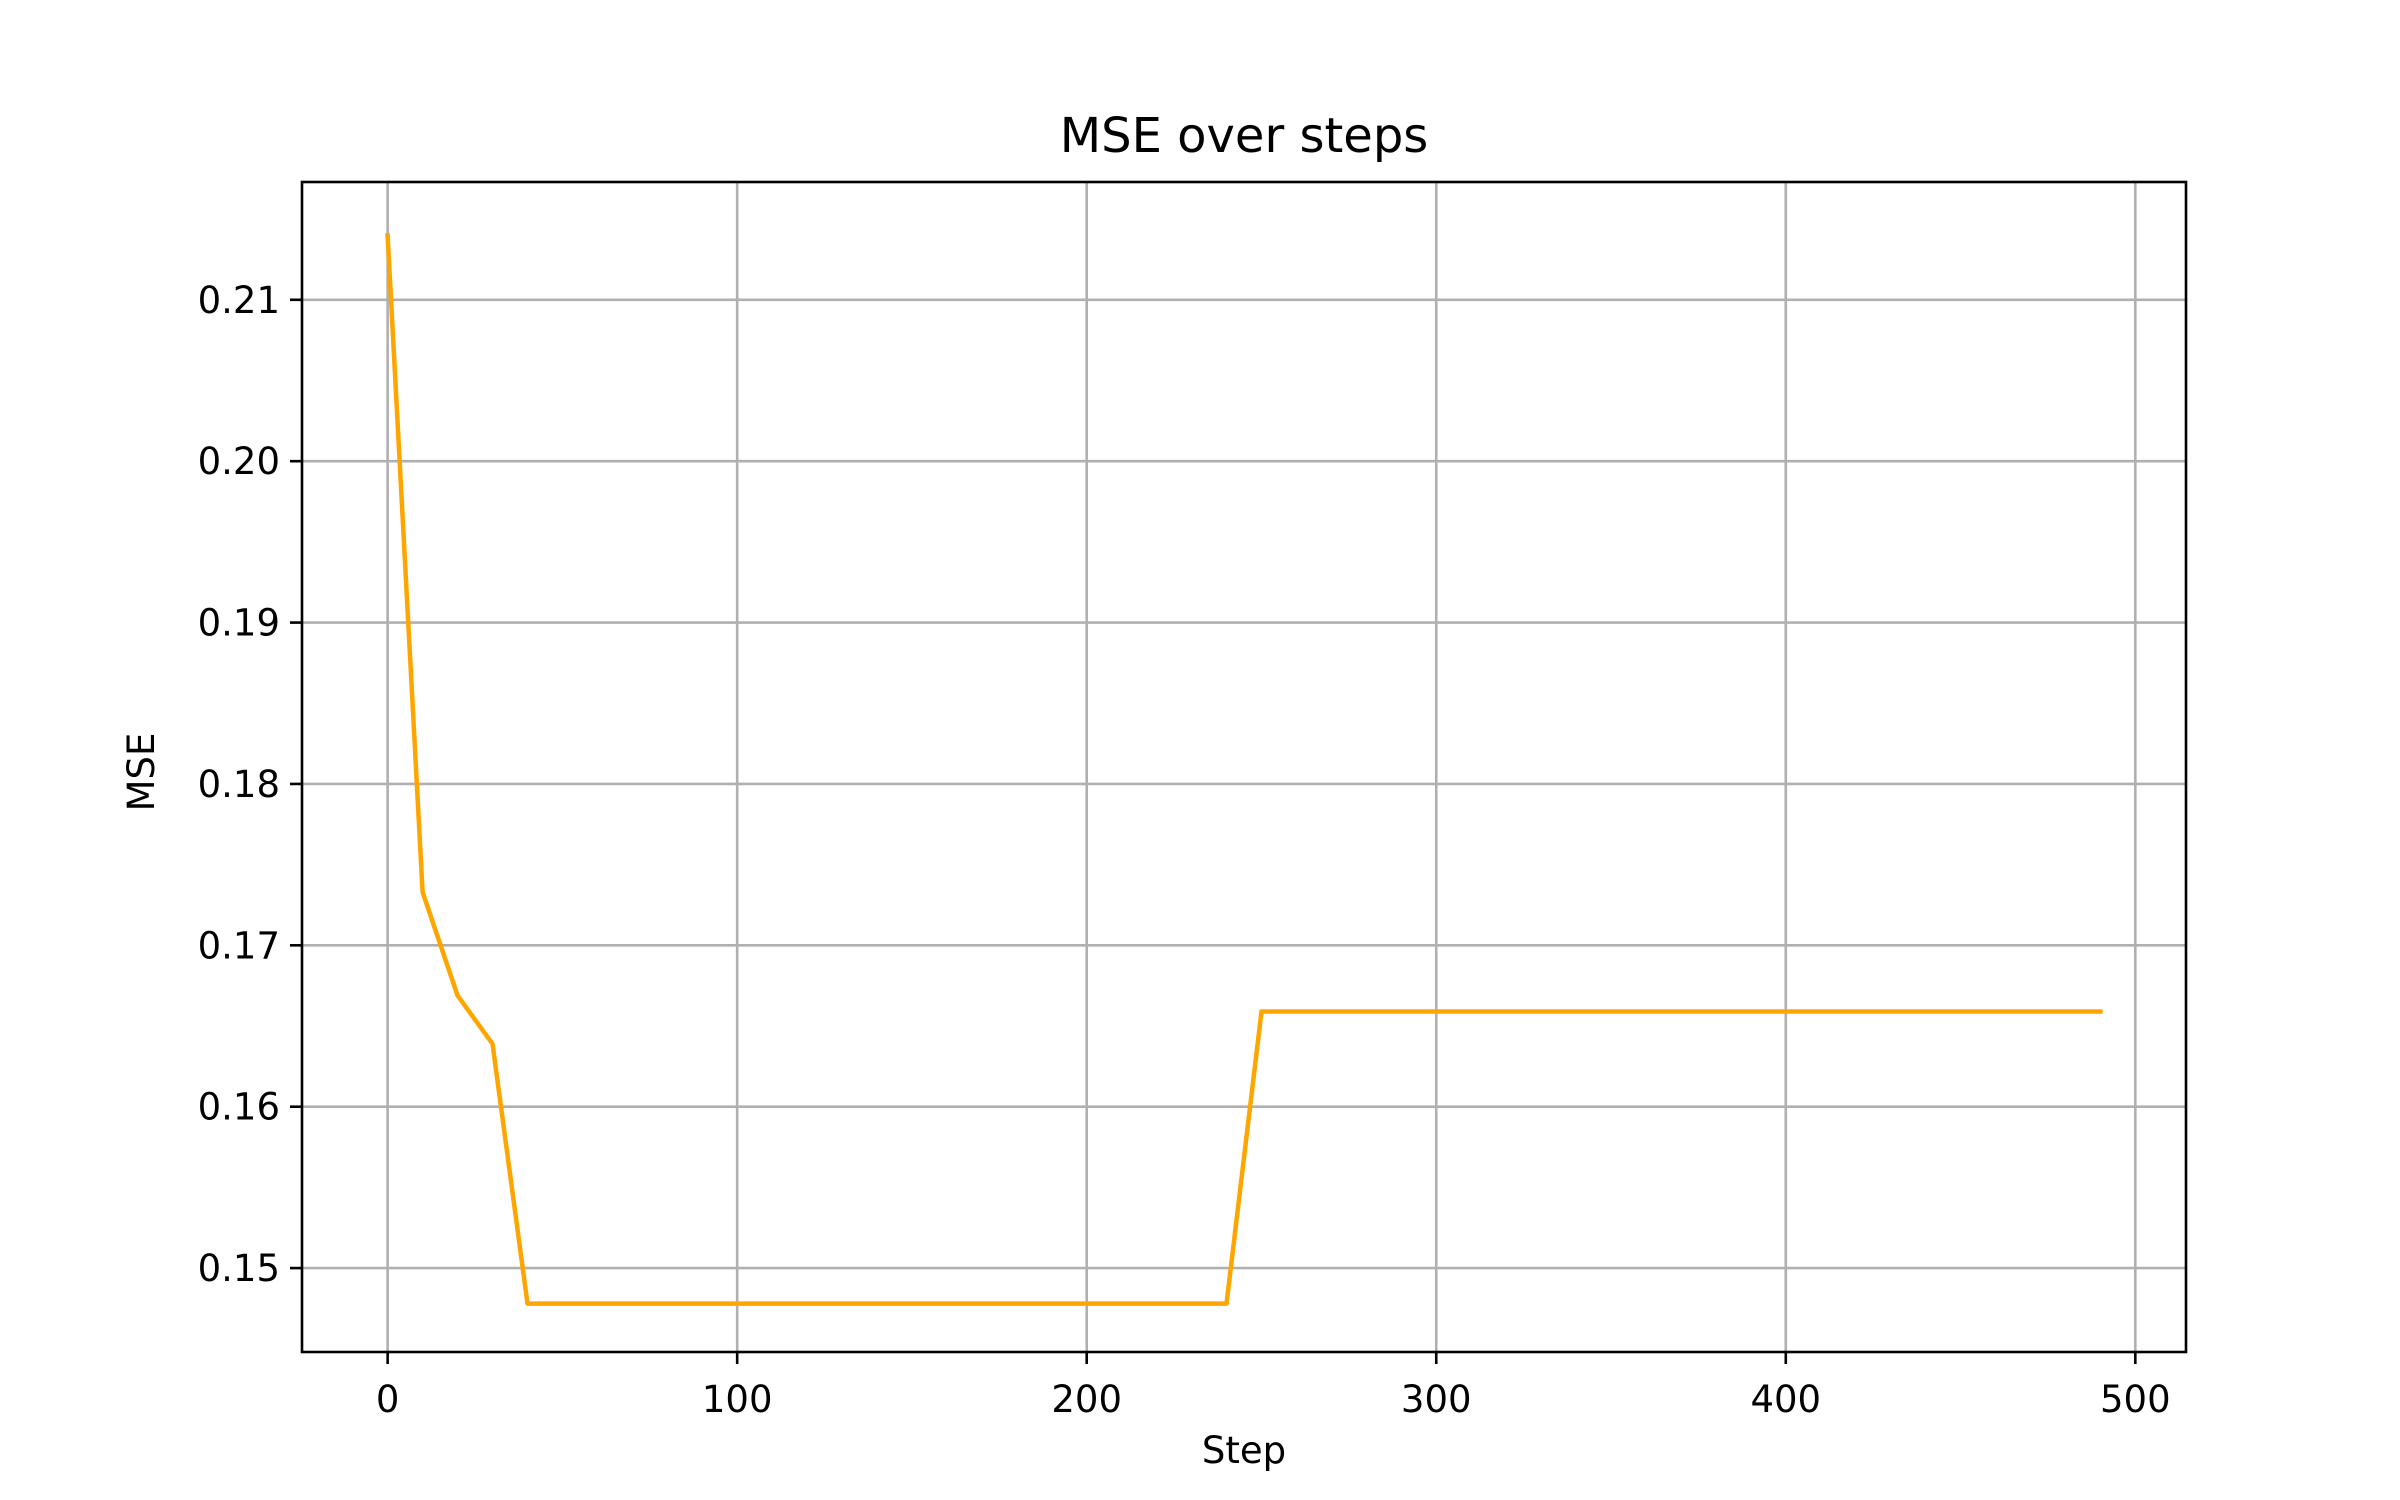  What do you see at coordinates (239, 623) in the screenshot?
I see `y-tick-label: 0.19` at bounding box center [239, 623].